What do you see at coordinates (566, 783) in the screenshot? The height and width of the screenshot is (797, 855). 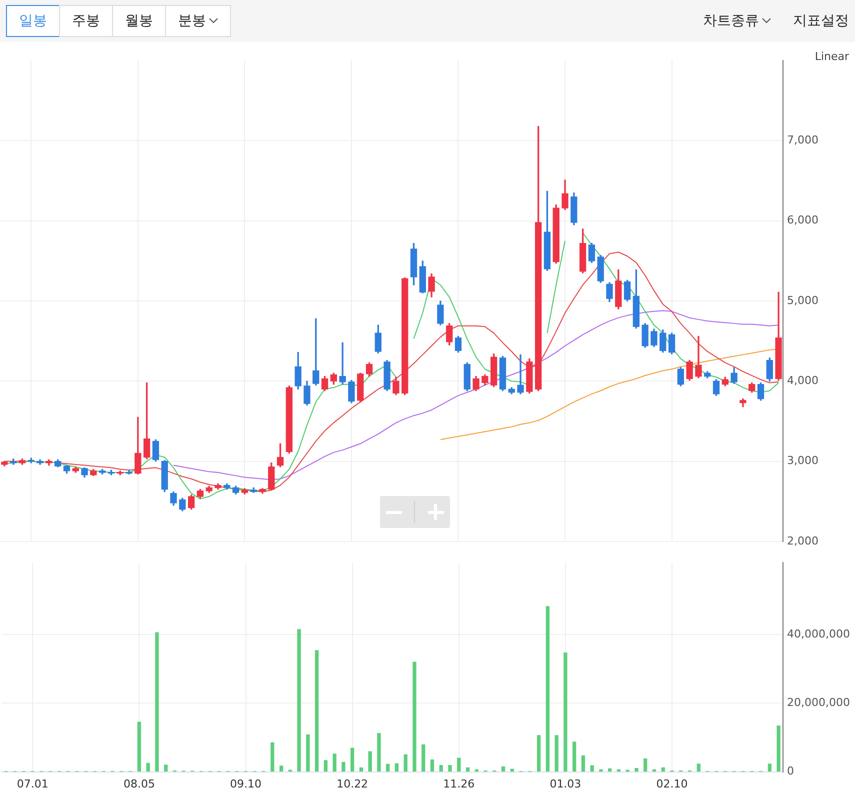 I see `x-tick-label: 01.03` at bounding box center [566, 783].